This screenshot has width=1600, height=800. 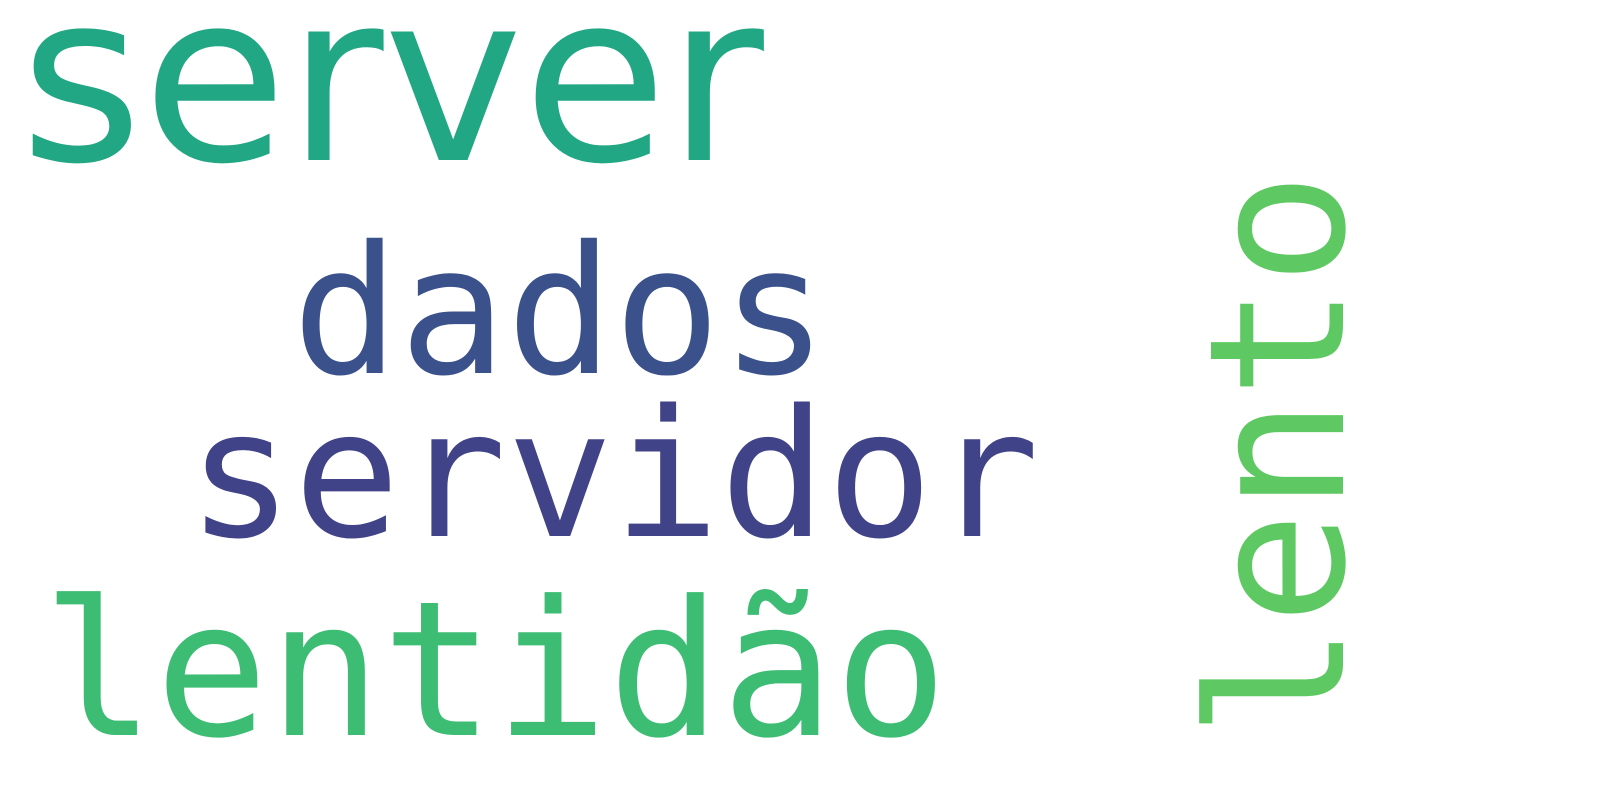 What do you see at coordinates (392, 108) in the screenshot?
I see `word-server: server` at bounding box center [392, 108].